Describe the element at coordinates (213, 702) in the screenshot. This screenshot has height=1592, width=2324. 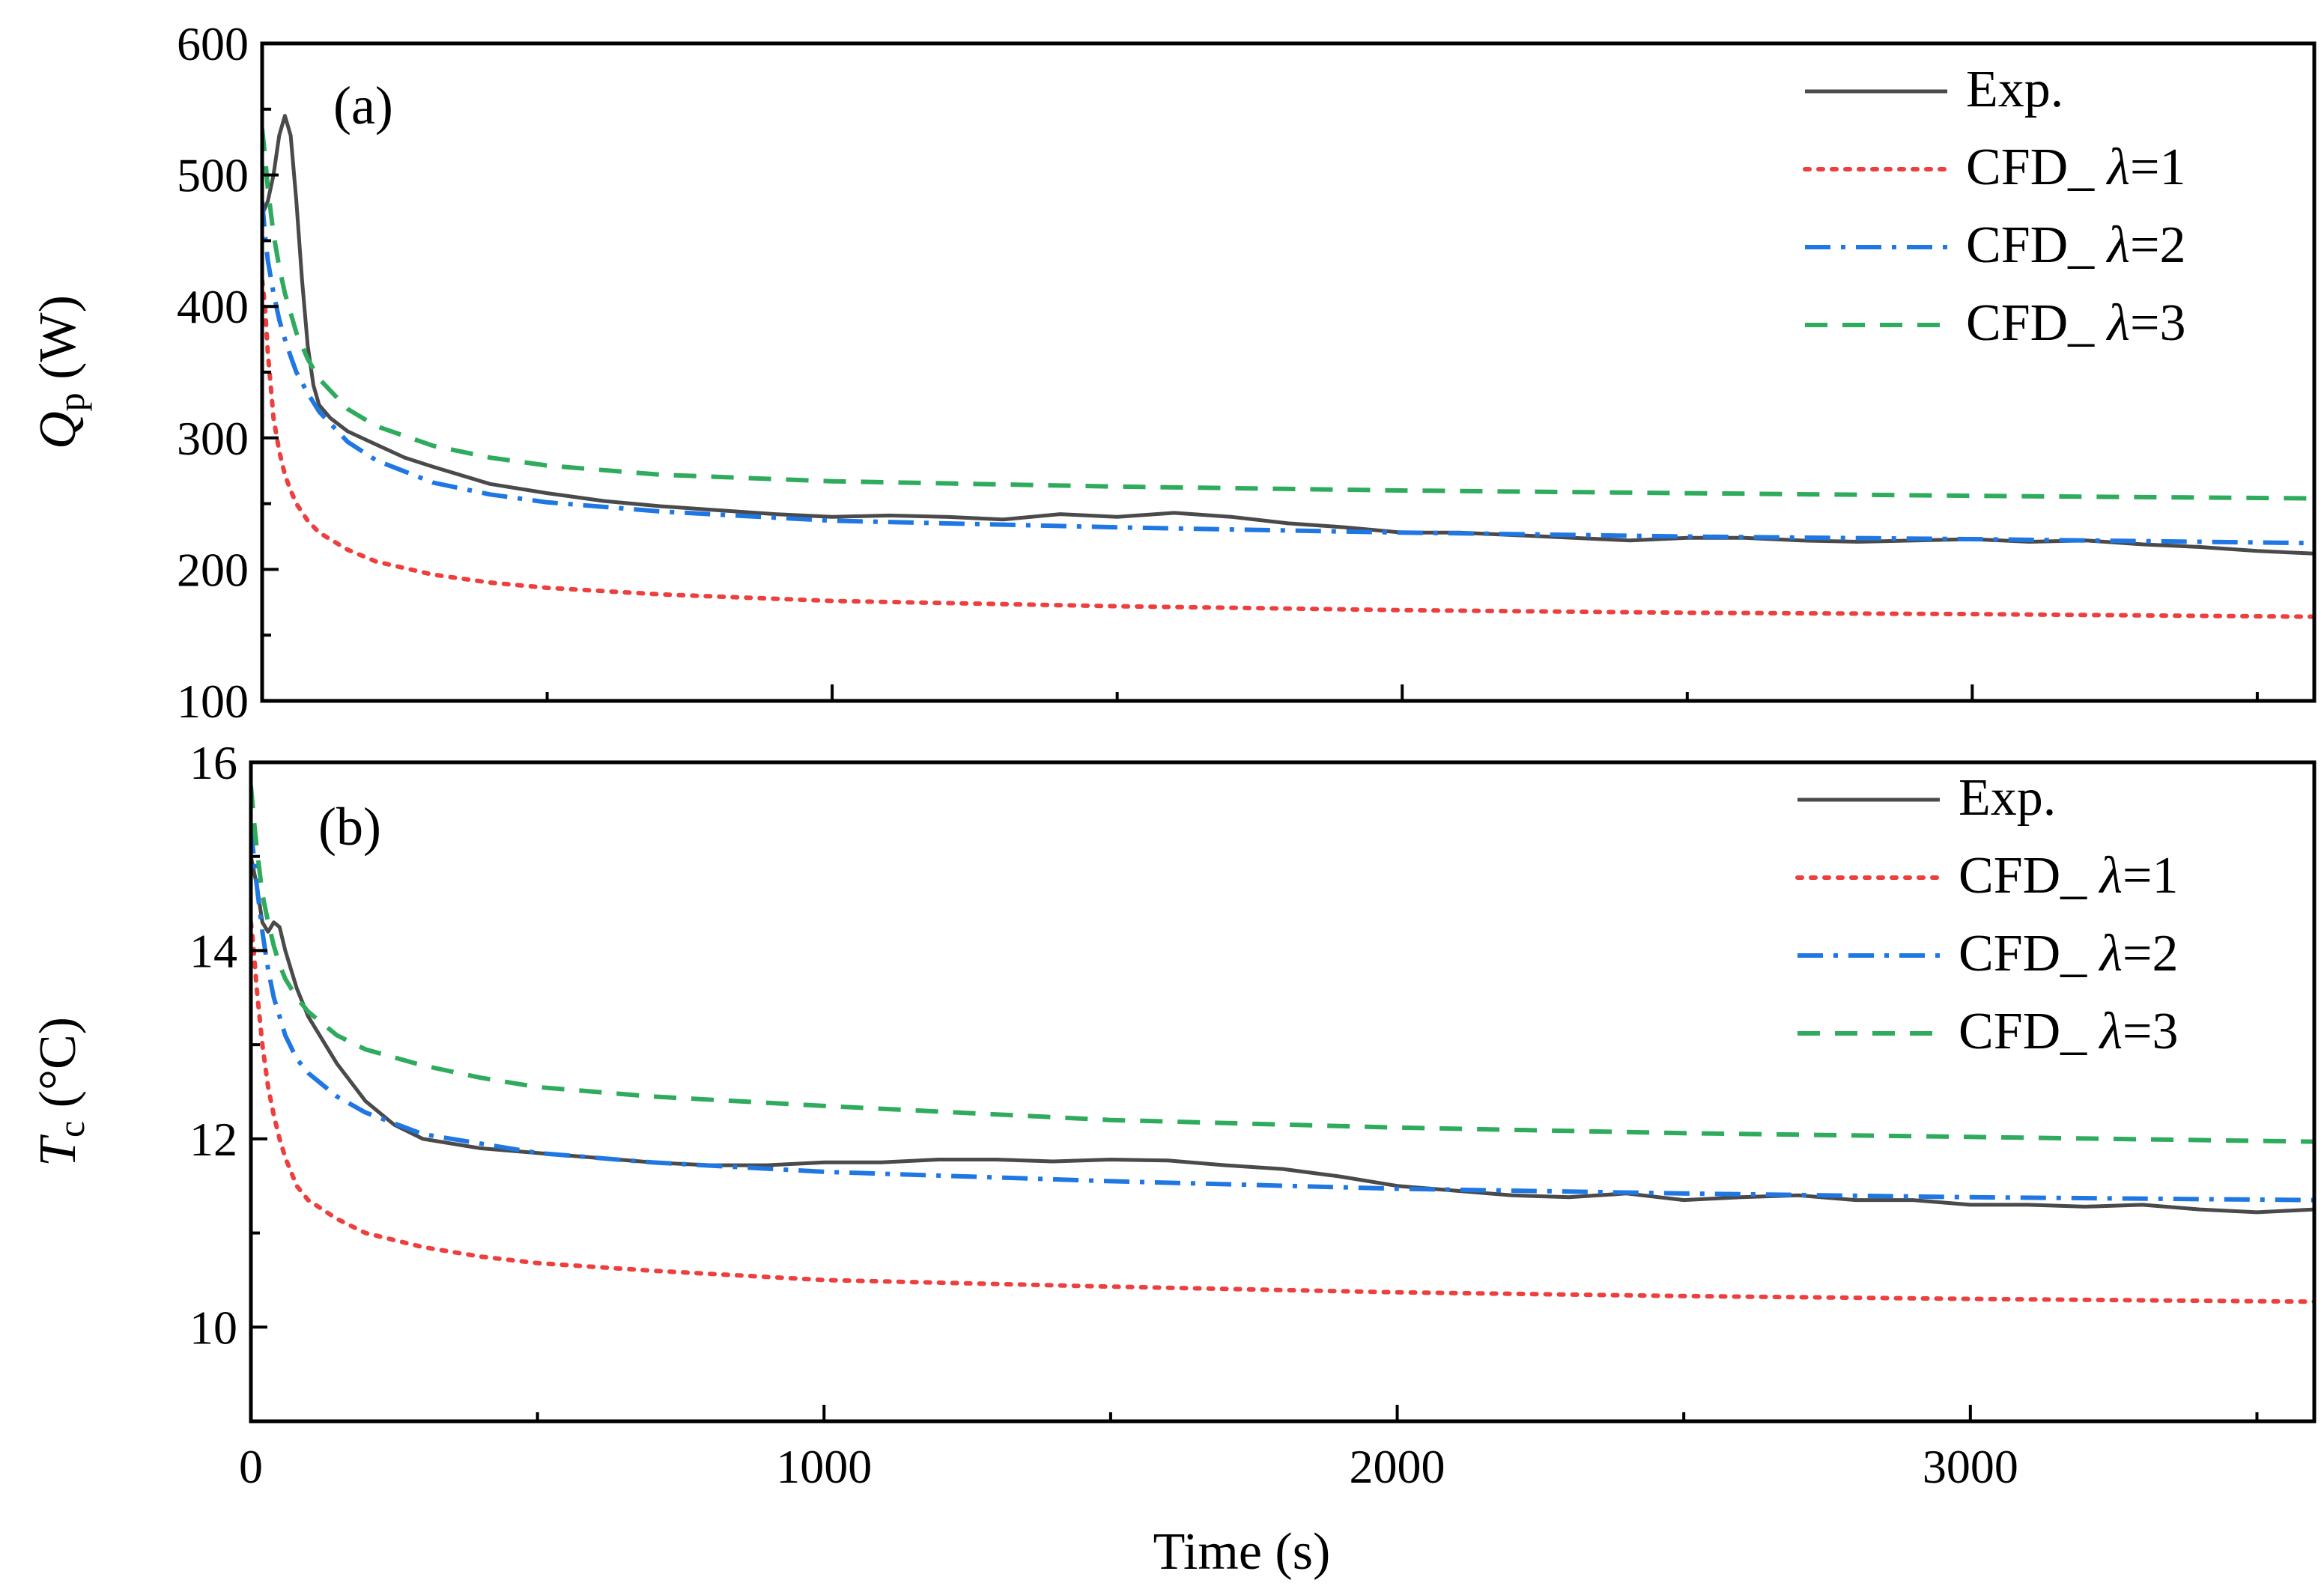
I see `y-tick-label: 100` at that location.